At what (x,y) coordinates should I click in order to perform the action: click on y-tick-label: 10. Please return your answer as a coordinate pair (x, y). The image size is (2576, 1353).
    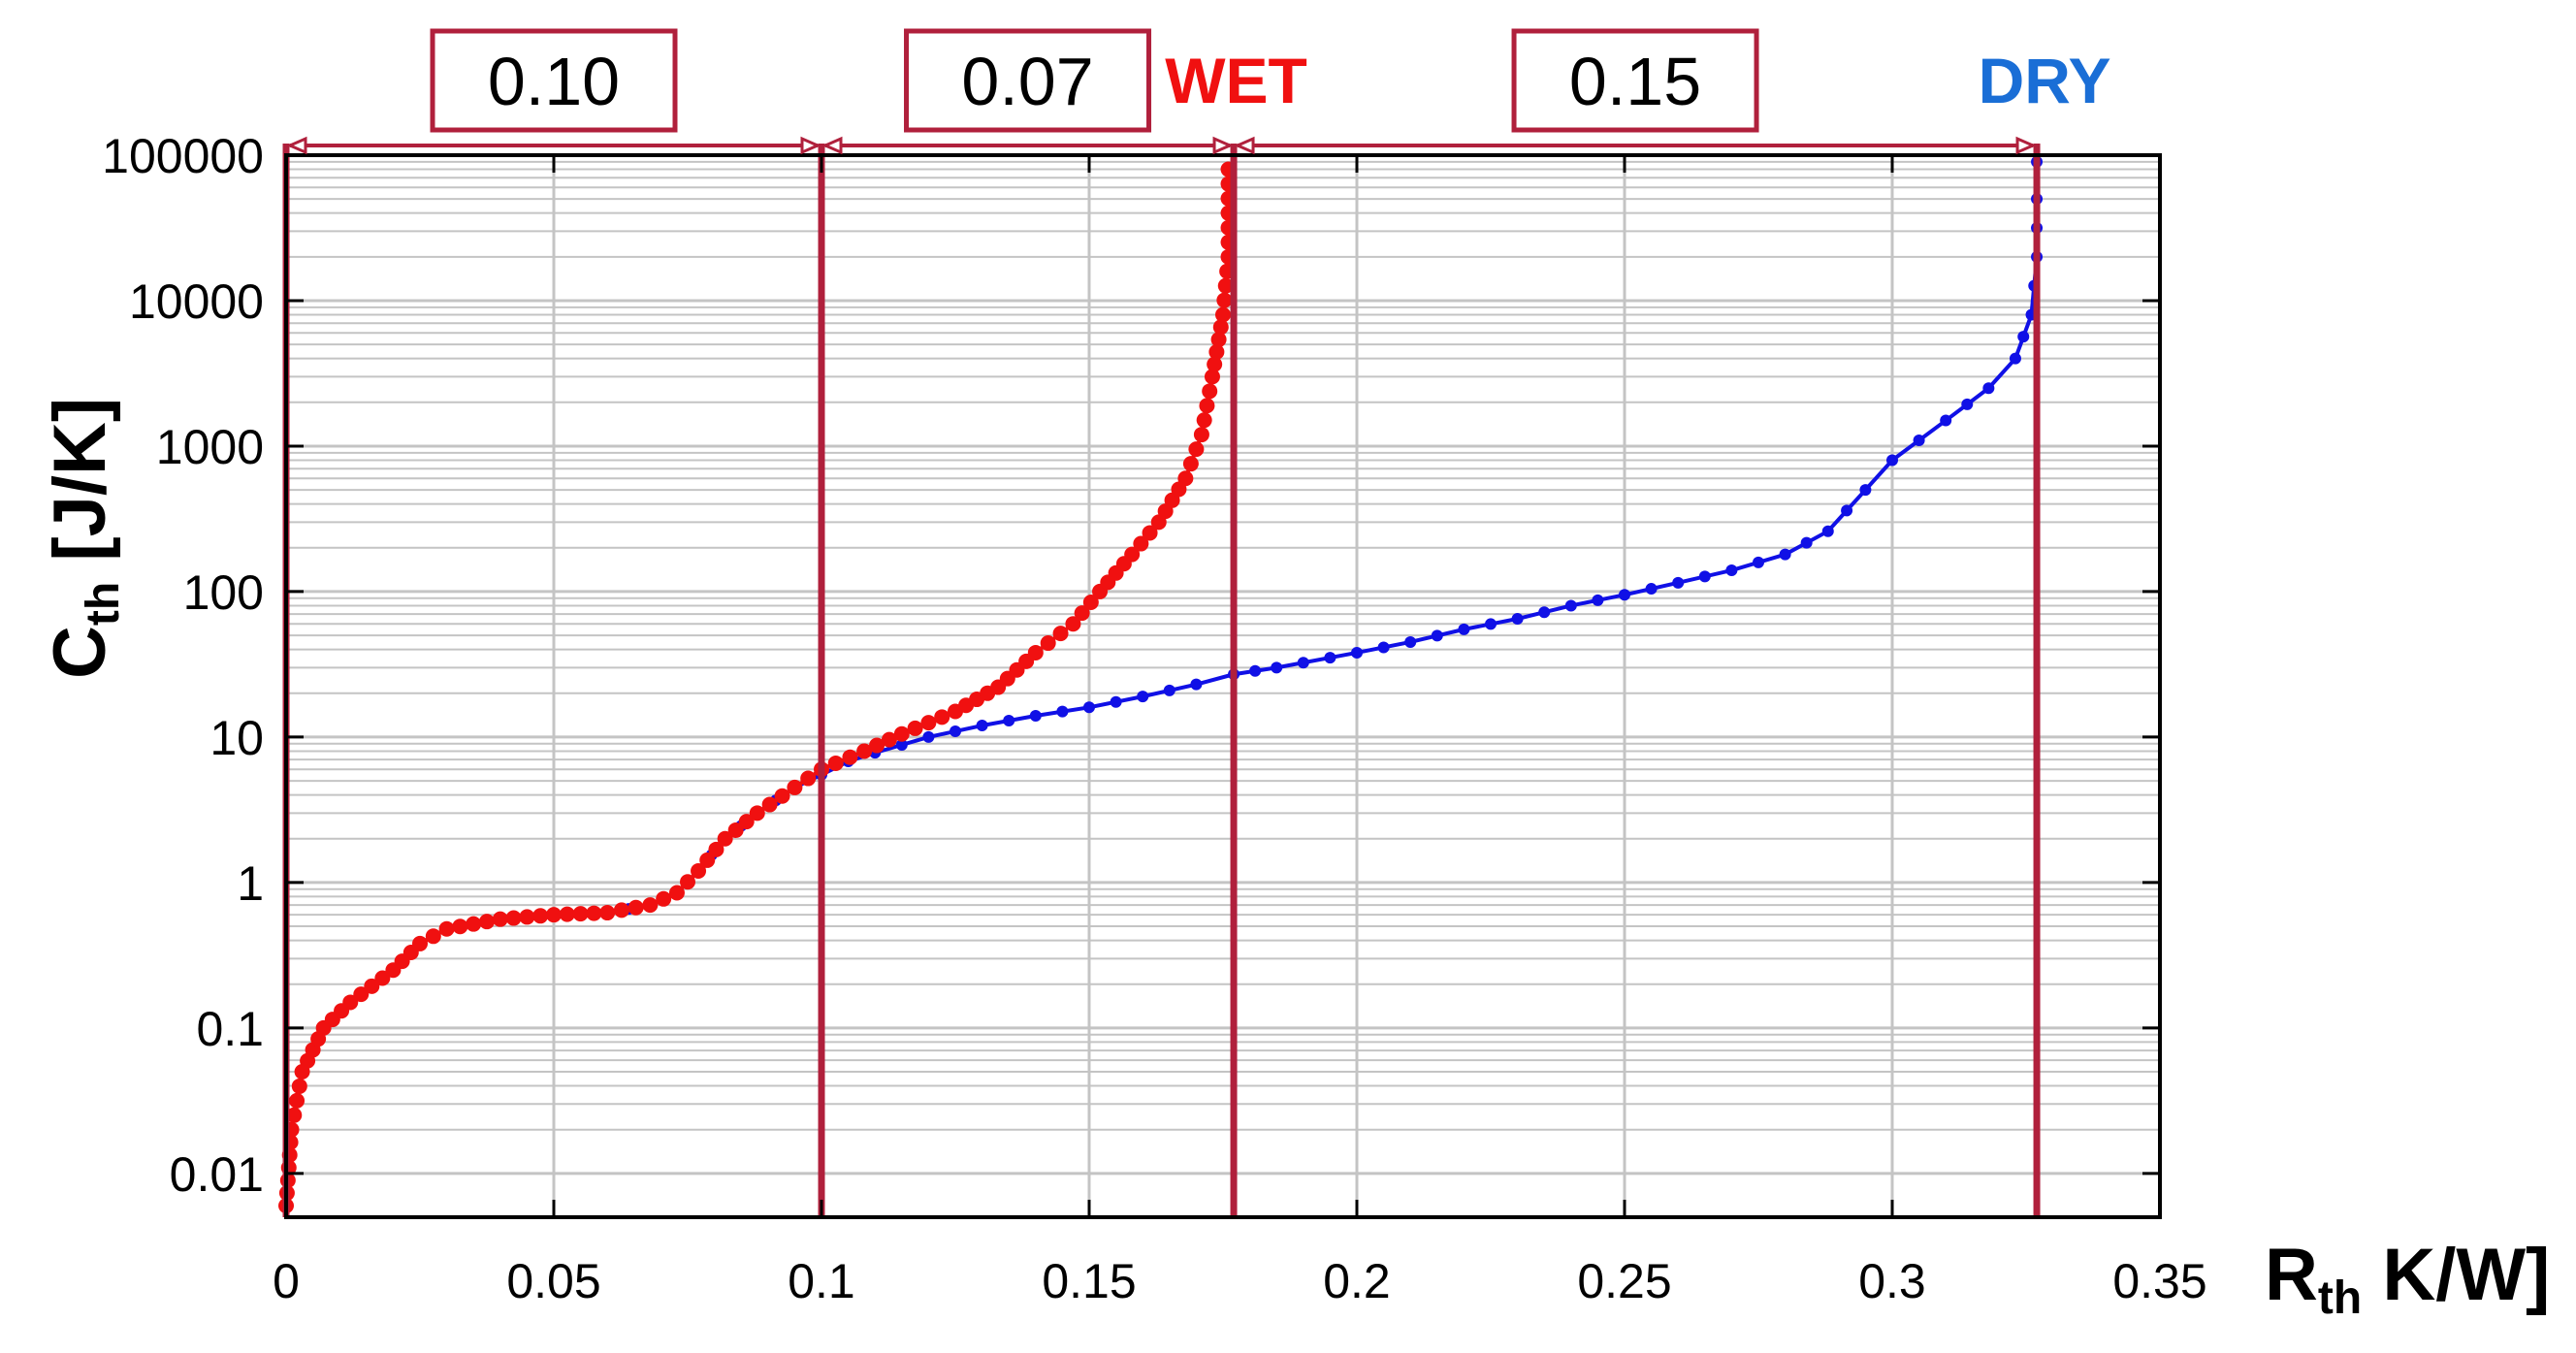
    Looking at the image, I should click on (236, 738).